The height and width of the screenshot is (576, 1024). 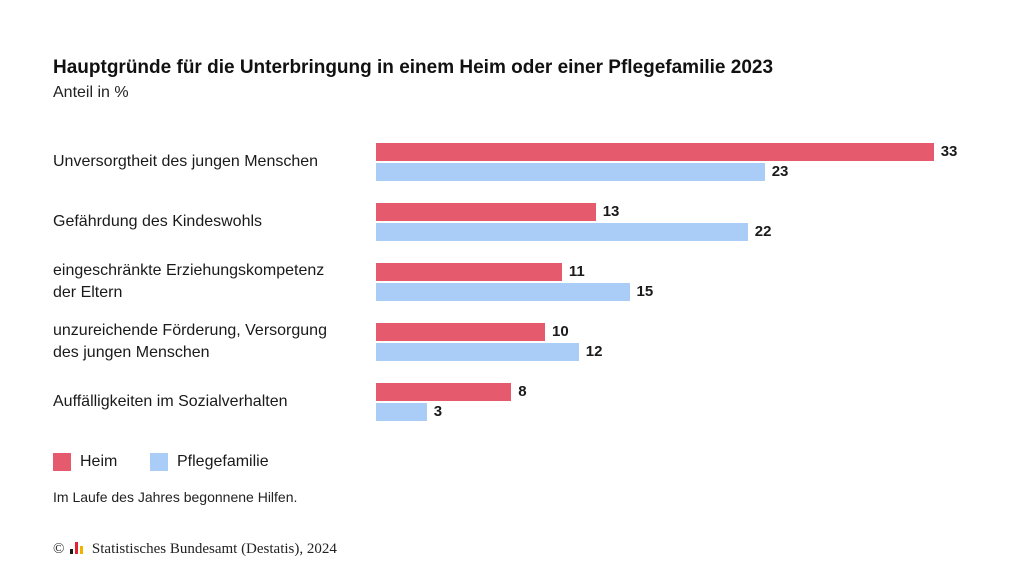 What do you see at coordinates (62, 462) in the screenshot?
I see `legend-swatch-heim` at bounding box center [62, 462].